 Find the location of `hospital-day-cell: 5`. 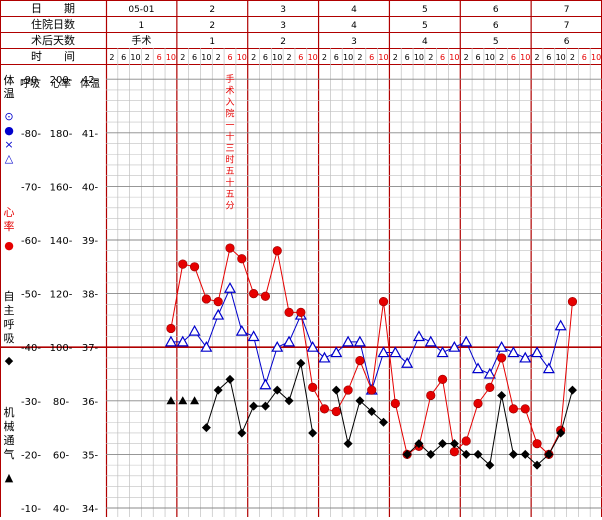

hospital-day-cell: 5 is located at coordinates (425, 26).